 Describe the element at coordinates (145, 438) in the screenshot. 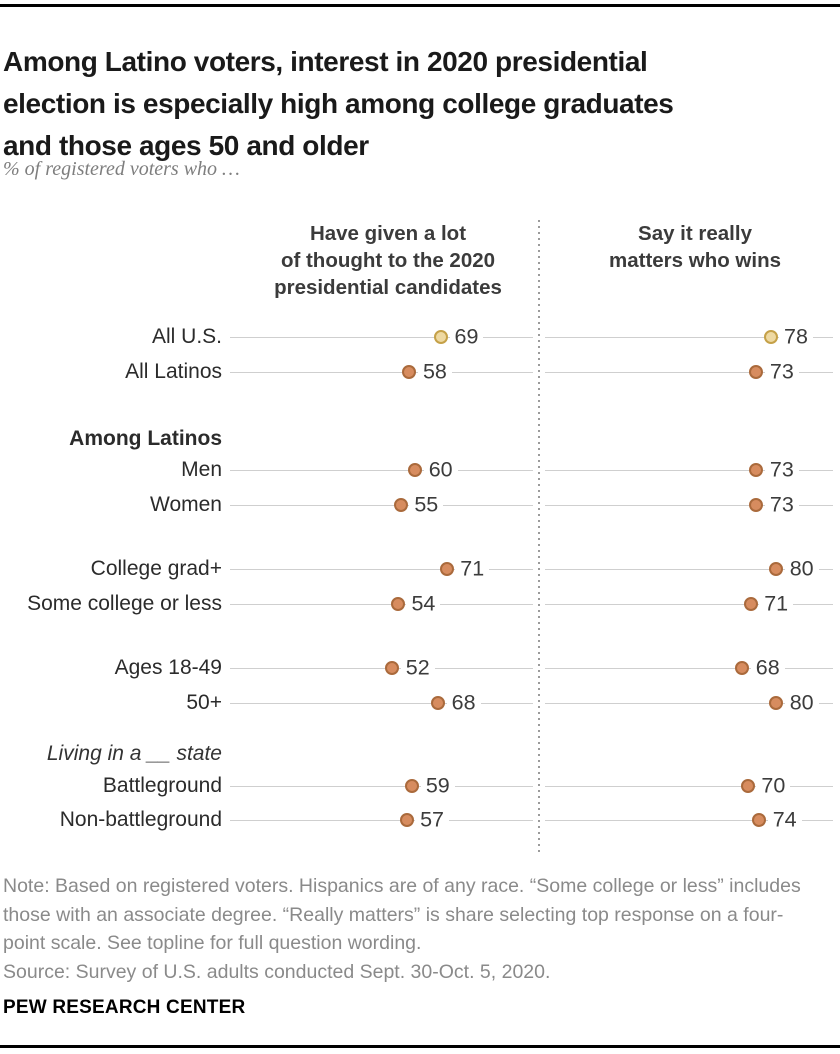

I see `group-header-label: Among Latinos` at that location.